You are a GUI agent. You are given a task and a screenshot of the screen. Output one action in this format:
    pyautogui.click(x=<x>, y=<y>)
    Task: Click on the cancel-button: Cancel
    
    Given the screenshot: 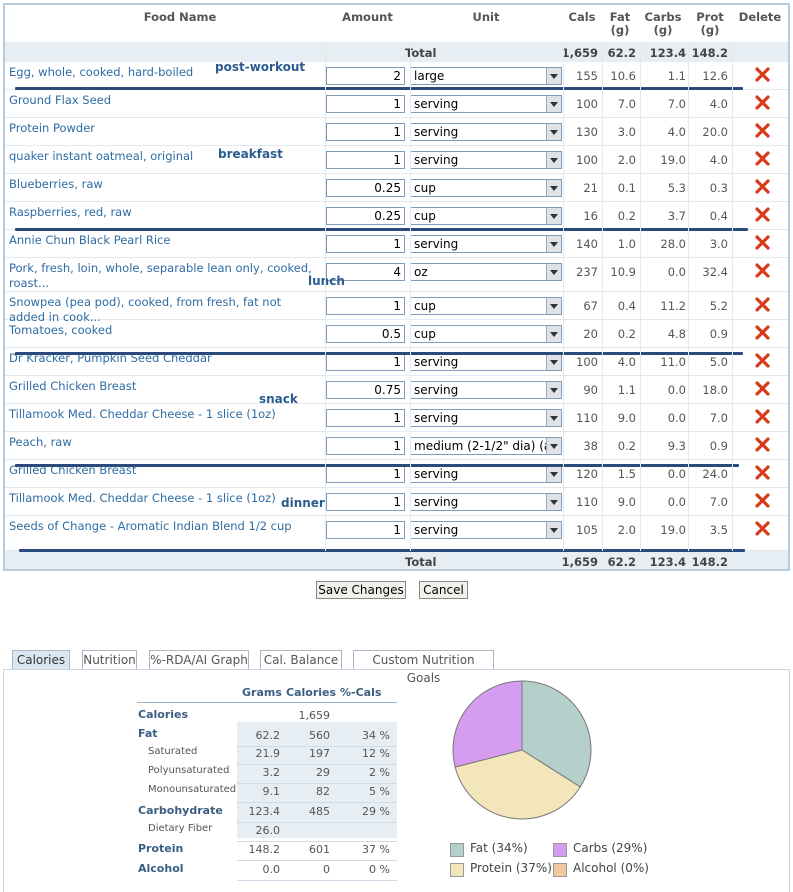 What is the action you would take?
    pyautogui.click(x=443, y=590)
    